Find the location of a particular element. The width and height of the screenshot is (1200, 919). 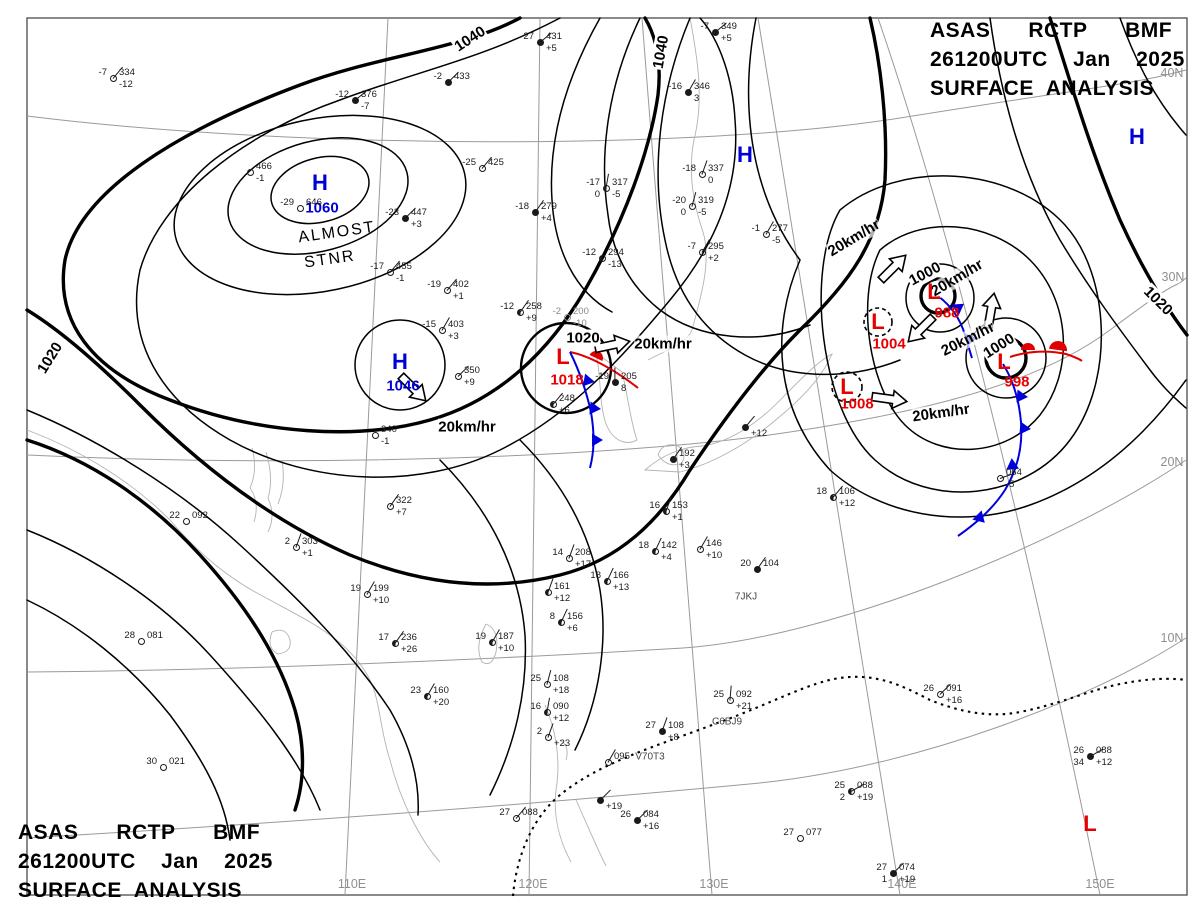

station-value: 081 is located at coordinates (155, 635).